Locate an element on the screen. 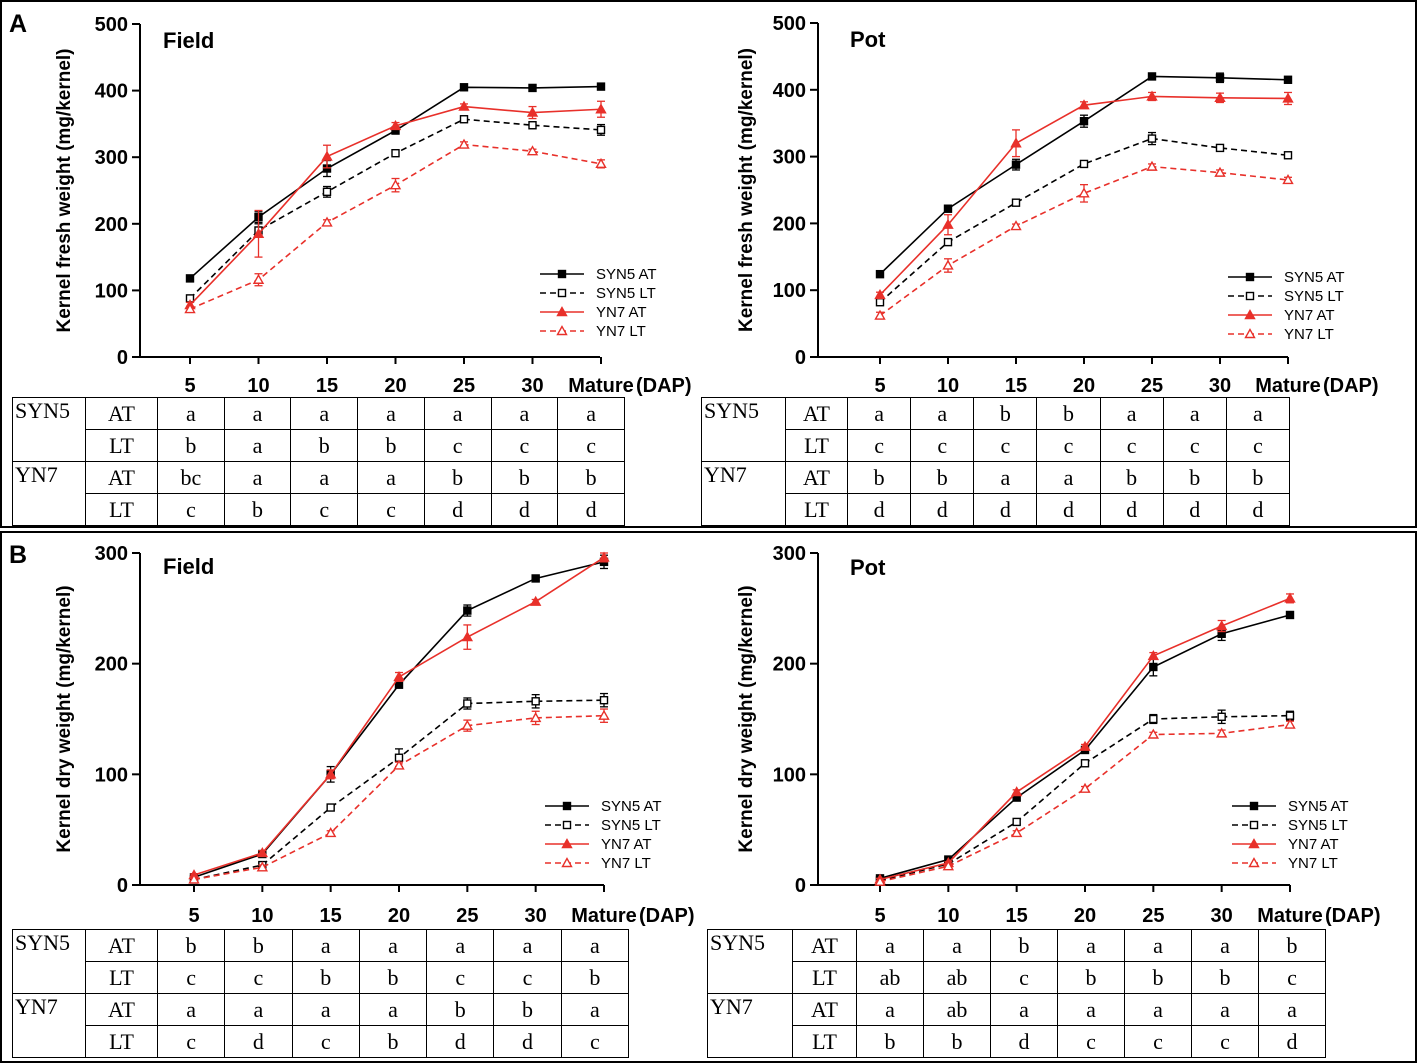 The width and height of the screenshot is (1417, 1064). chart3-legend-label-syn5-lt: SYN5 LT is located at coordinates (631, 825).